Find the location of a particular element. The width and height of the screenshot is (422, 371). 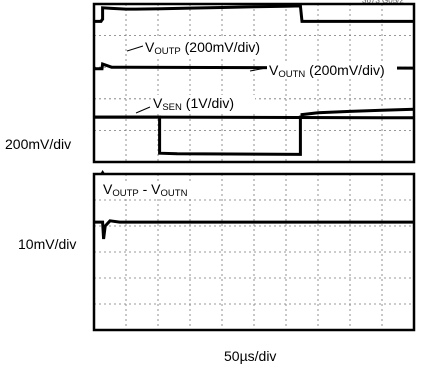

vsen-callout: VSEN (1V/div) is located at coordinates (193, 104).